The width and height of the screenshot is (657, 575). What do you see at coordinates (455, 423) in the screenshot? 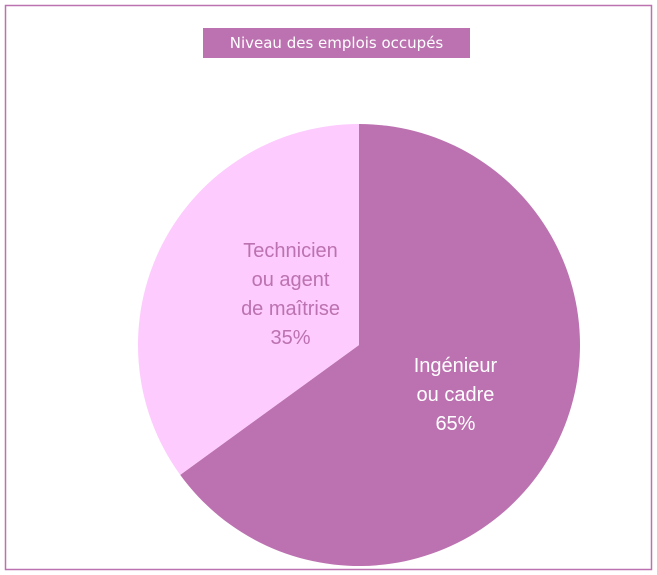
I see `value-label: 65%` at bounding box center [455, 423].